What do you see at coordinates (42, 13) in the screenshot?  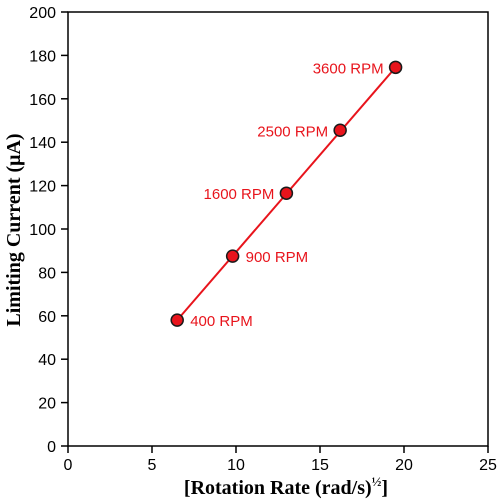 I see `y-tick-label: 200` at bounding box center [42, 13].